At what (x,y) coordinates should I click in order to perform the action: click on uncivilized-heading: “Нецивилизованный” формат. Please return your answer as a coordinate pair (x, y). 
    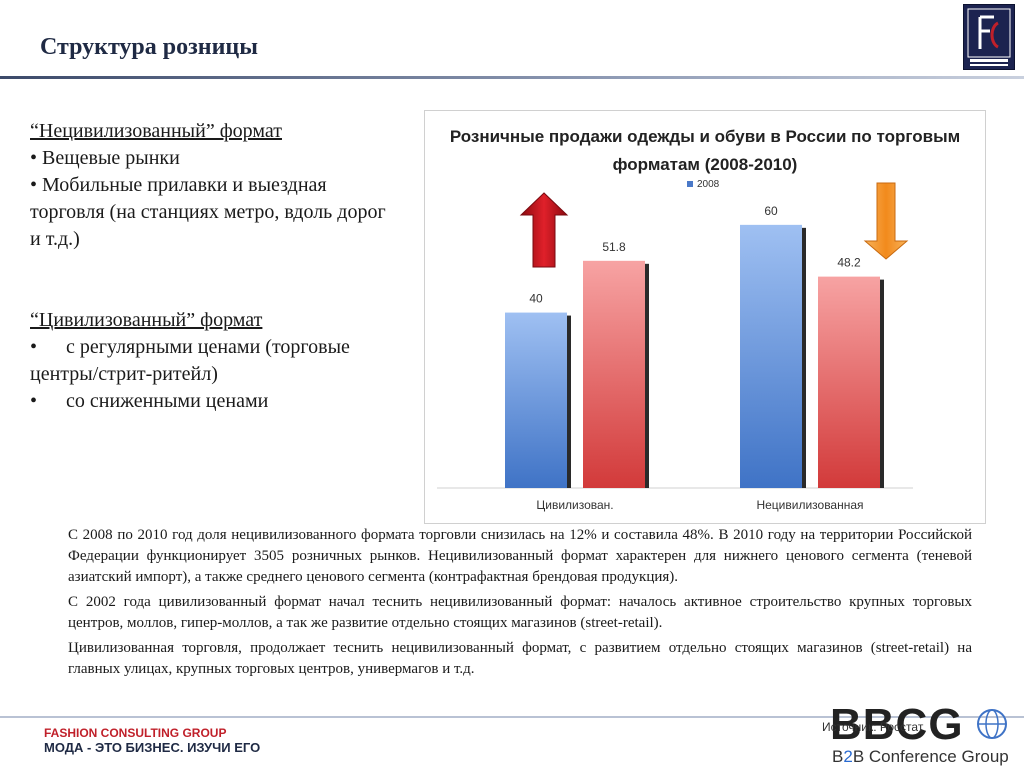
    Looking at the image, I should click on (156, 131).